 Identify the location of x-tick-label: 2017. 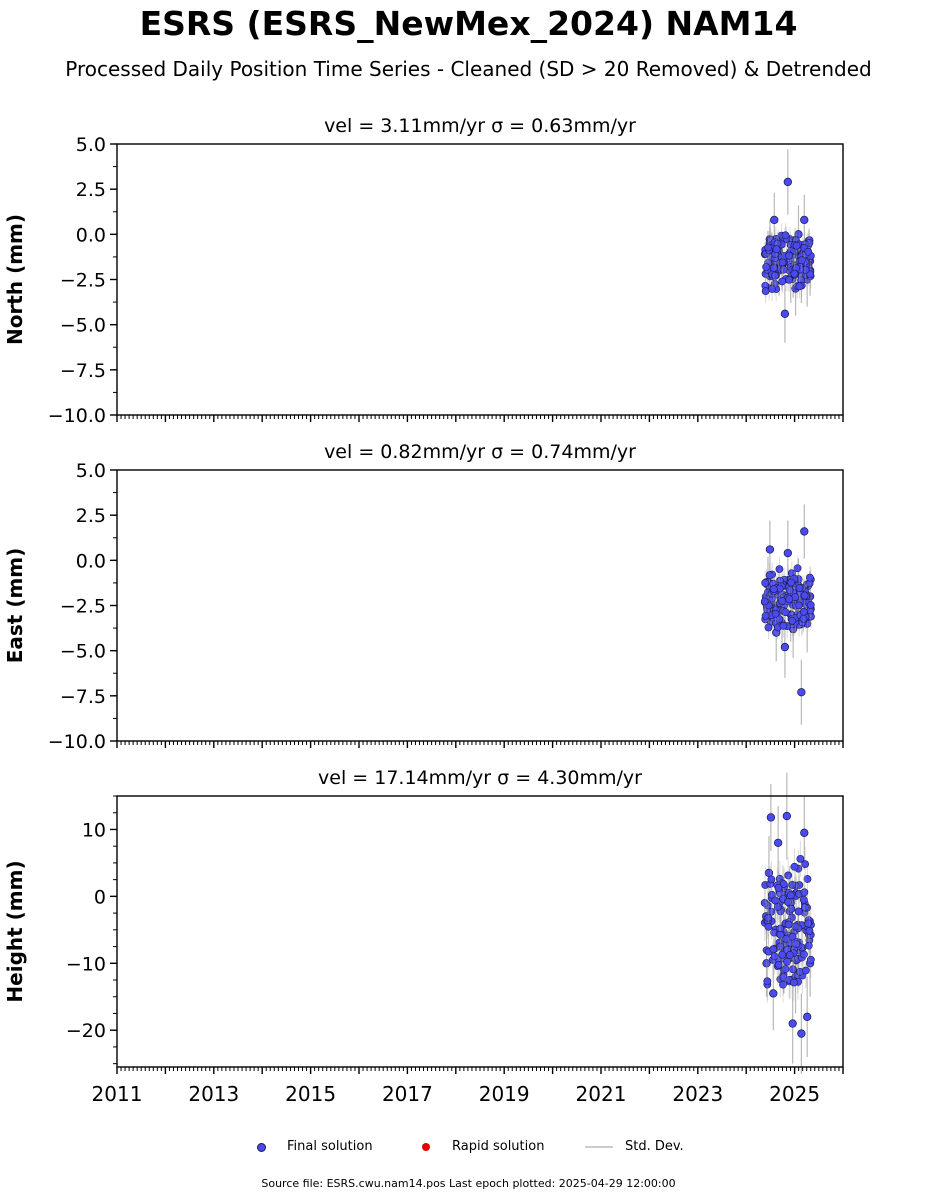
(407, 1094).